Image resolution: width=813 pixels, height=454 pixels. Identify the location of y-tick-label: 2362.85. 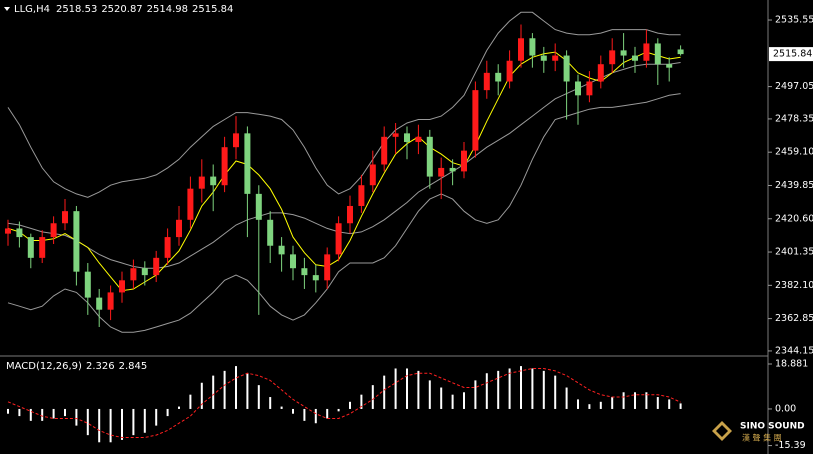
(794, 318).